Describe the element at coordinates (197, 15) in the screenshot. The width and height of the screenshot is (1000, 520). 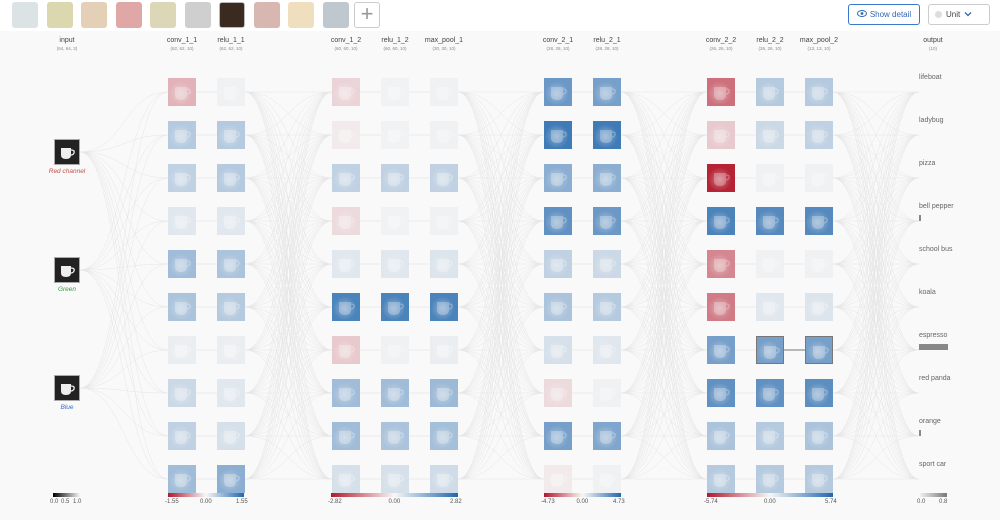
I see `koala-thumbnail` at that location.